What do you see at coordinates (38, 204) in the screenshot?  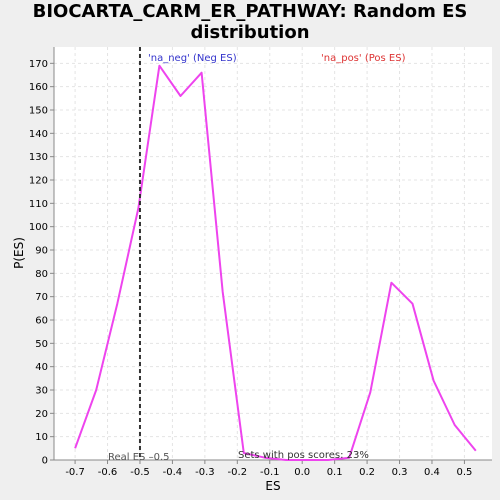 I see `y-tick-label-11: 110` at bounding box center [38, 204].